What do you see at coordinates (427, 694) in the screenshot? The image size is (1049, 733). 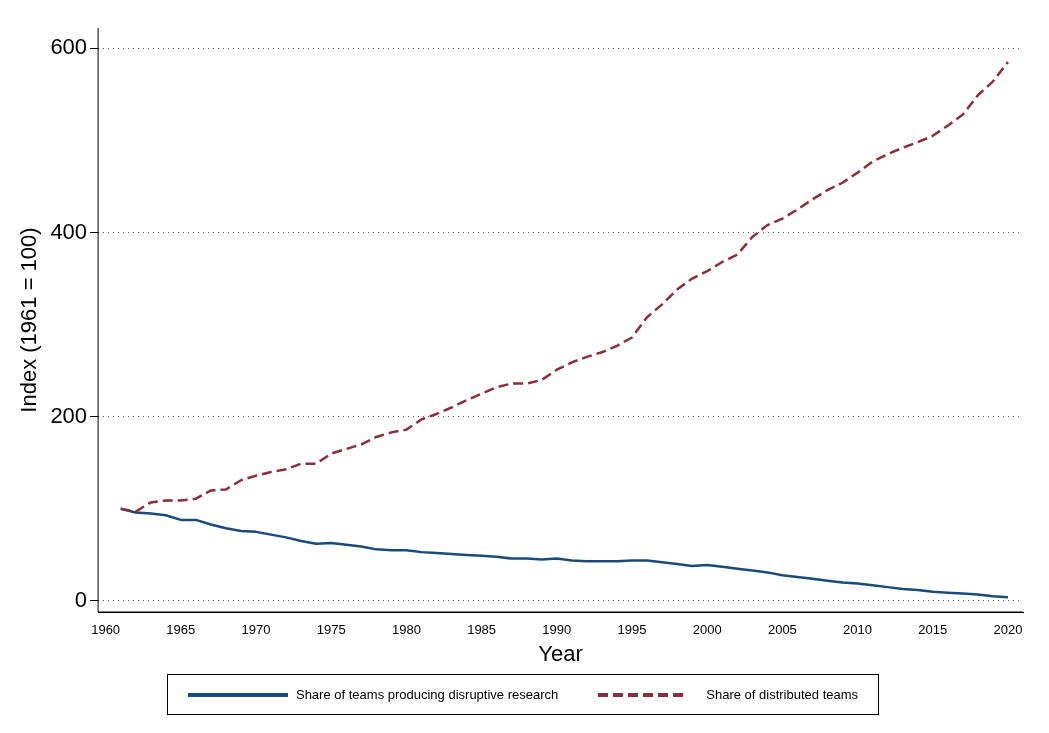 I see `legend-label: Share of teams producing disruptive research` at bounding box center [427, 694].